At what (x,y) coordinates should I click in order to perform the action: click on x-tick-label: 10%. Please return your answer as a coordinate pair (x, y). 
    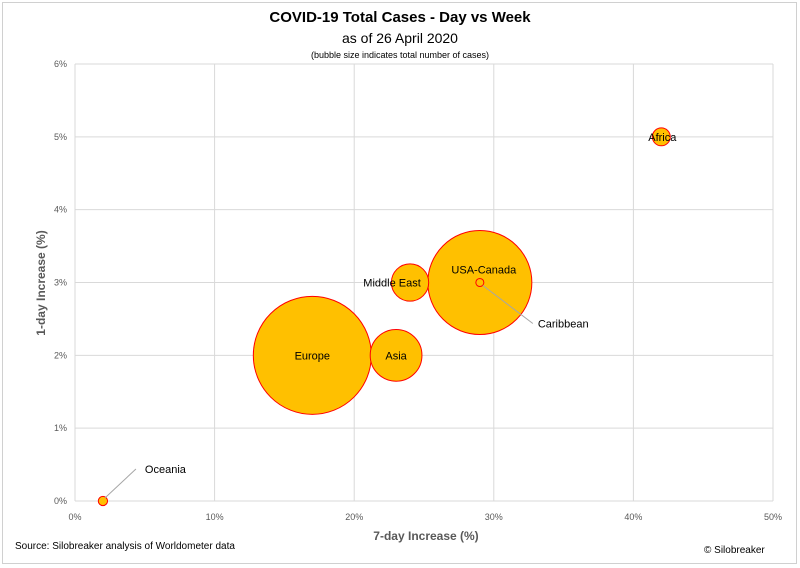
    Looking at the image, I should click on (215, 517).